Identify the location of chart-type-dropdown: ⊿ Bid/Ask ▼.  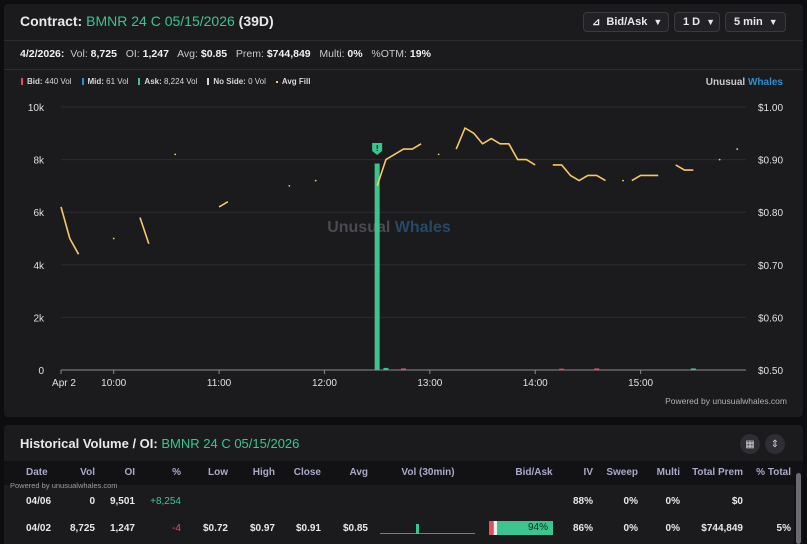
(626, 22).